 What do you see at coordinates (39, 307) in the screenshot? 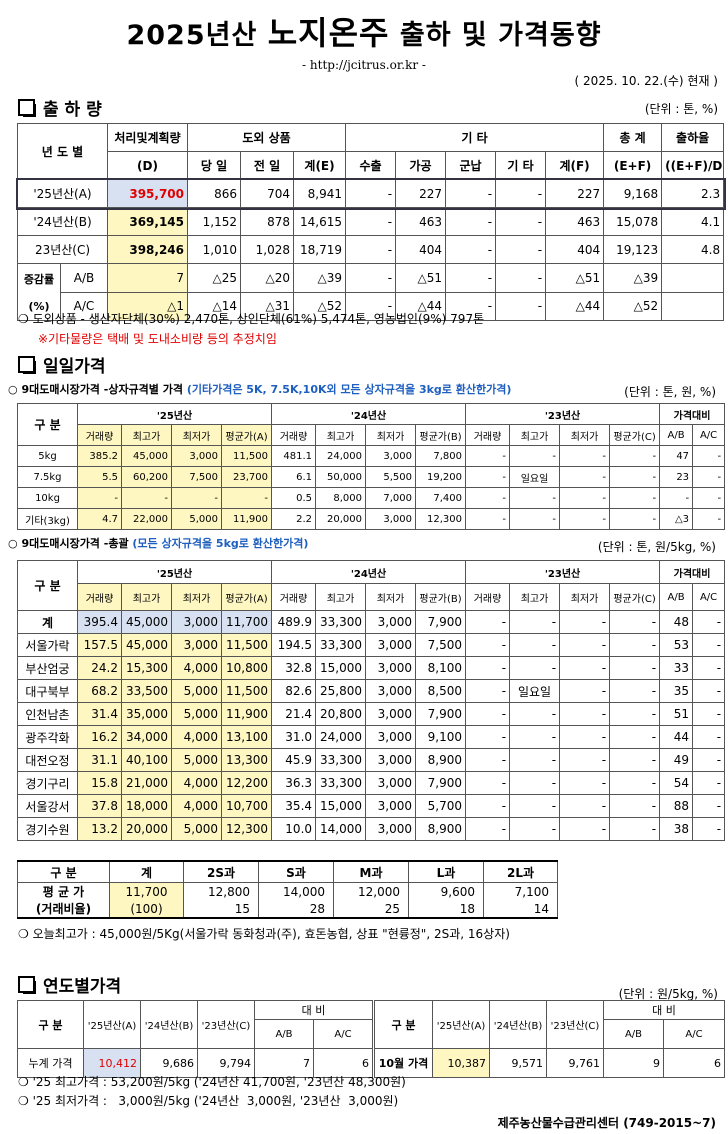
I see `increase-label-unit: (%)` at bounding box center [39, 307].